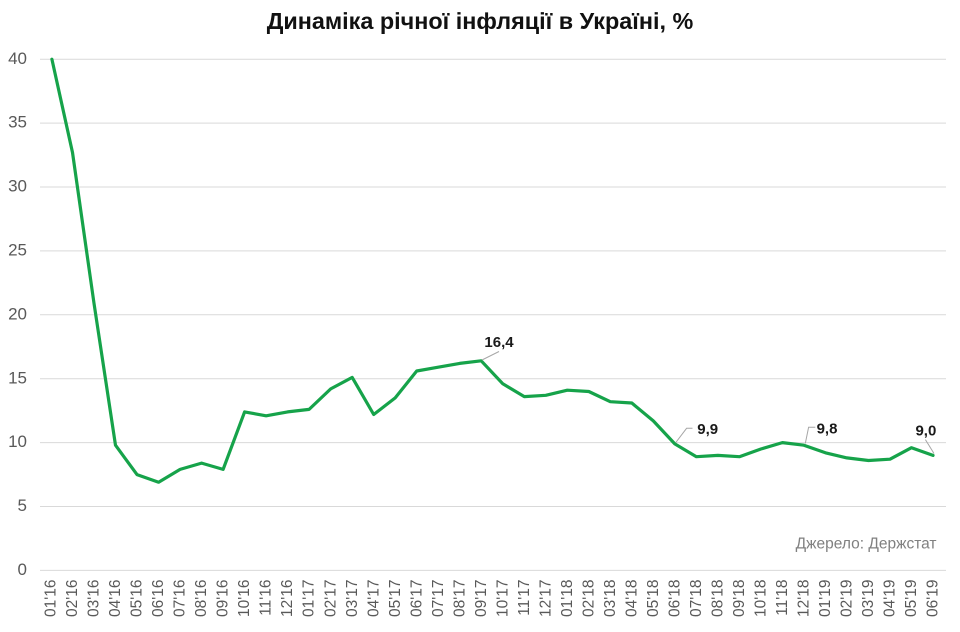 The image size is (960, 632). Describe the element at coordinates (567, 598) in the screenshot. I see `svg-text: 01'18` at that location.